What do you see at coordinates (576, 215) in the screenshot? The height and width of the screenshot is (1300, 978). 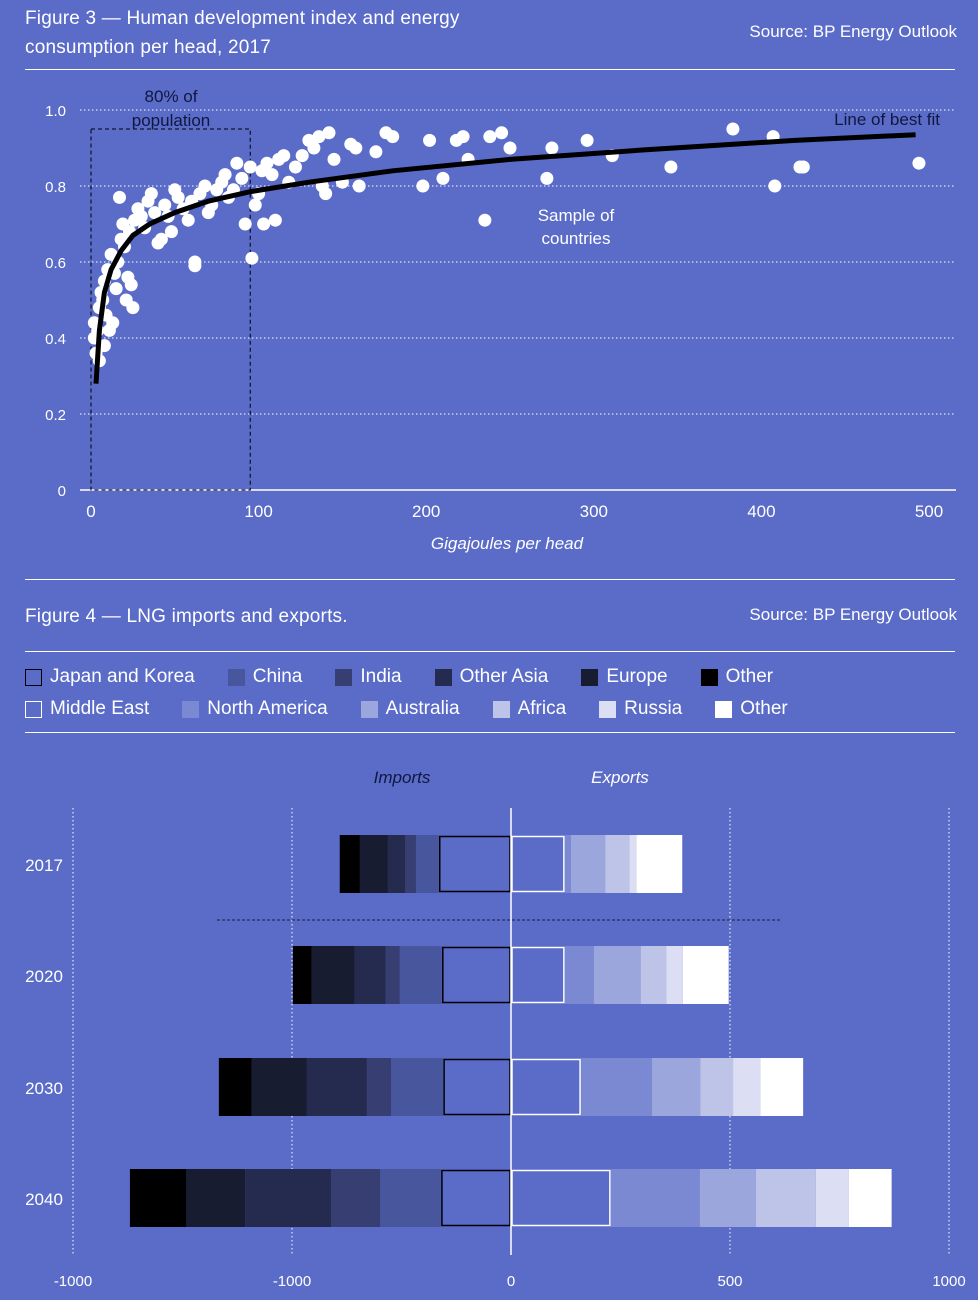 I see `sample-label-line1: Sample of` at bounding box center [576, 215].